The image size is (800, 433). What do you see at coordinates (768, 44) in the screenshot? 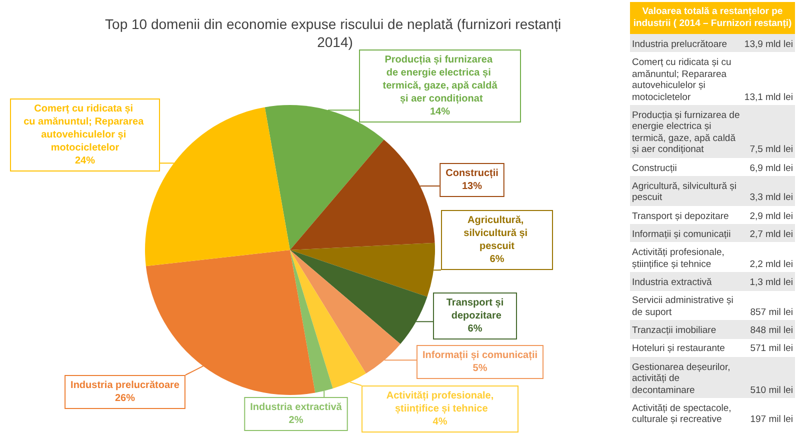
I see `text: 13,9 mld lei` at bounding box center [768, 44].